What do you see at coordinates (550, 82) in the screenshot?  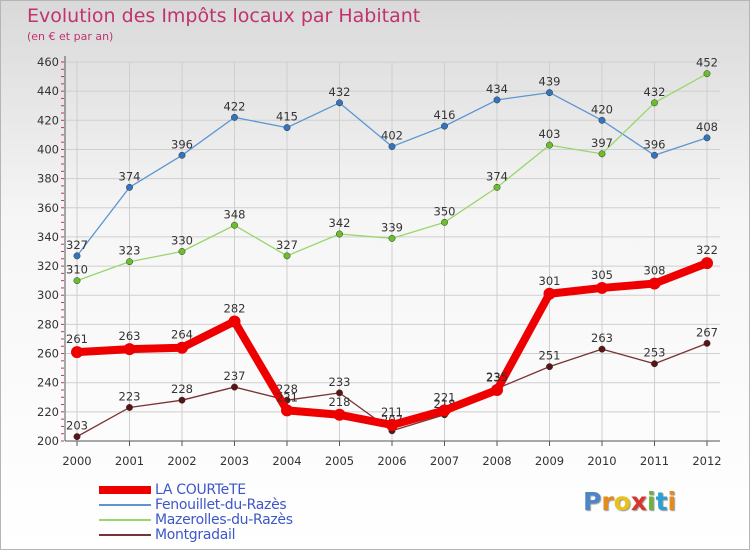 I see `data-label: 439` at bounding box center [550, 82].